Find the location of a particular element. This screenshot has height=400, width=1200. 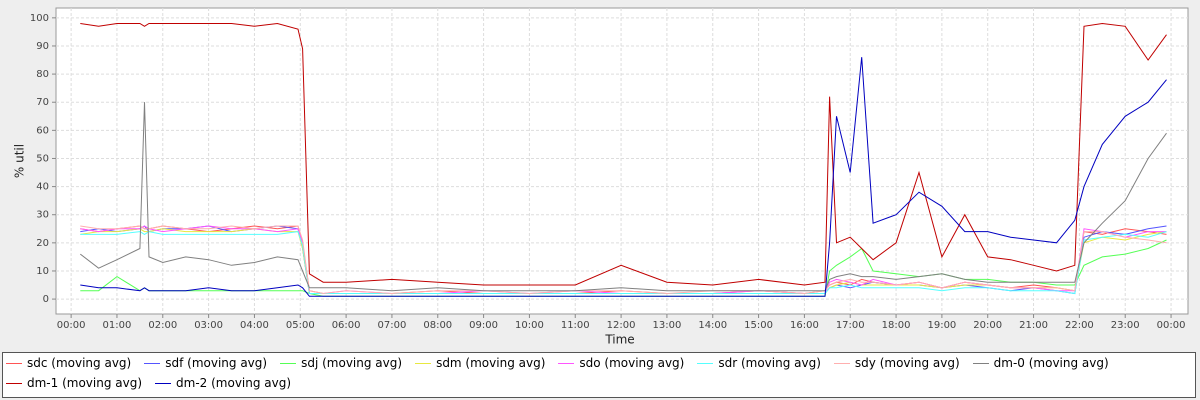

legend-item: sdr (moving avg) is located at coordinates (757, 363).